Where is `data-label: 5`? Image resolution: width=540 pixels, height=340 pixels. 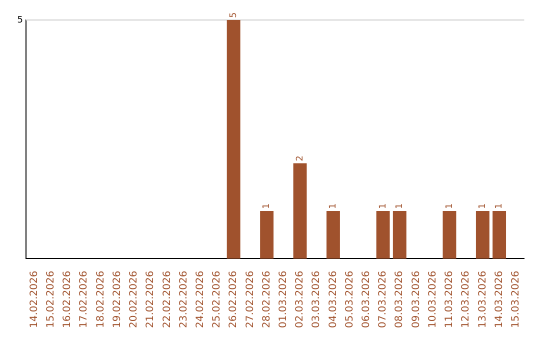
data-label: 5 is located at coordinates (233, 15).